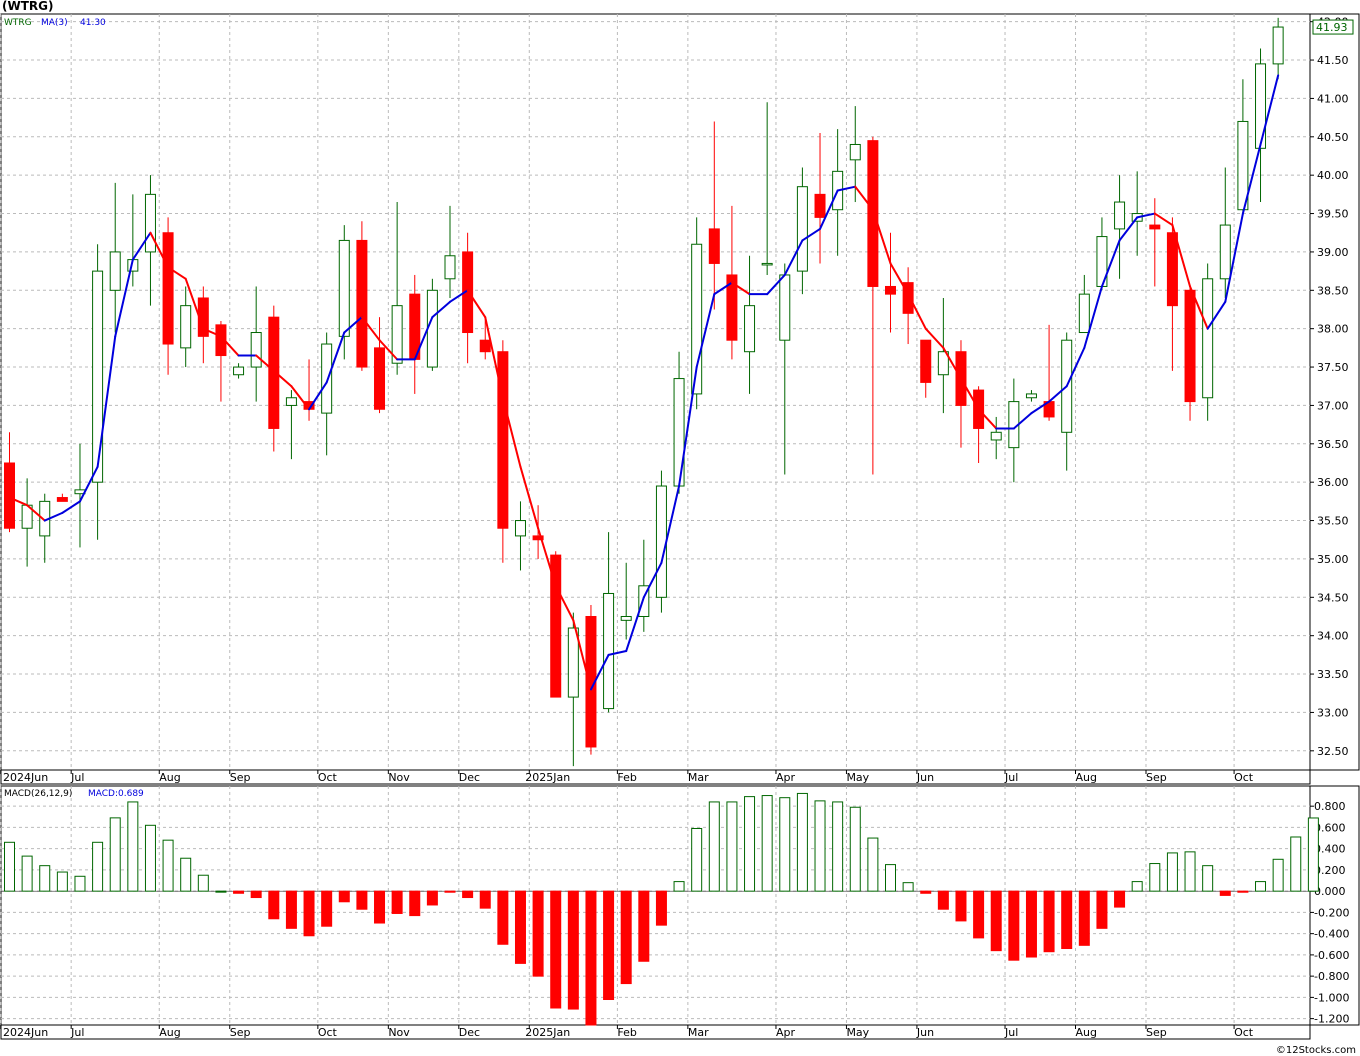  What do you see at coordinates (925, 1032) in the screenshot?
I see `x-tick-label: Jun` at bounding box center [925, 1032].